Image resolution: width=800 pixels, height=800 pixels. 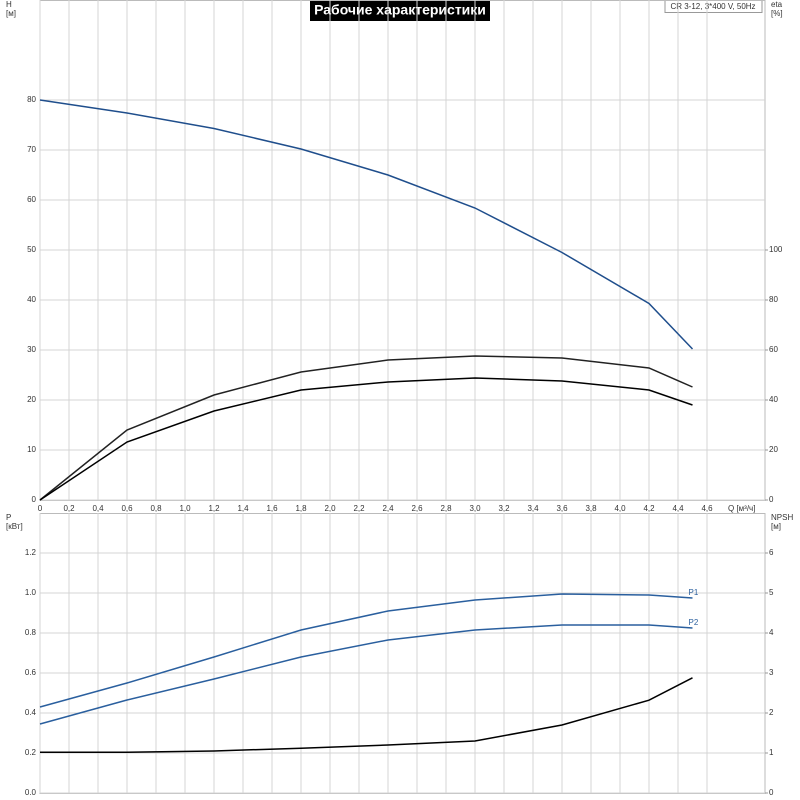 I want to click on x-tick-label: 3,8, so click(x=591, y=508).